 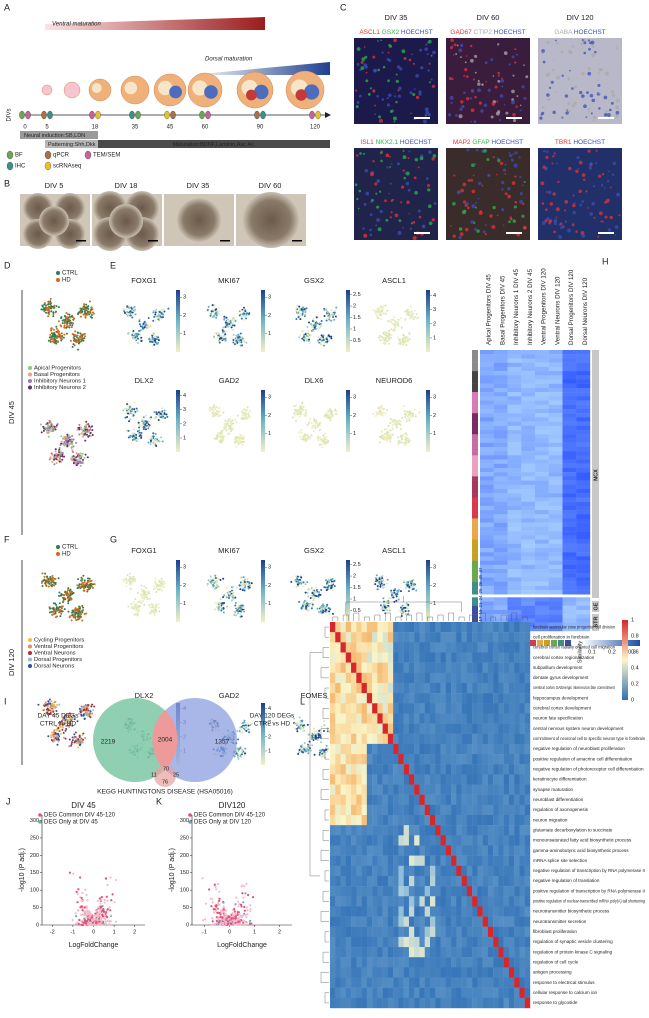 What do you see at coordinates (481, 142) in the screenshot?
I see `stain-name: GFAP` at bounding box center [481, 142].